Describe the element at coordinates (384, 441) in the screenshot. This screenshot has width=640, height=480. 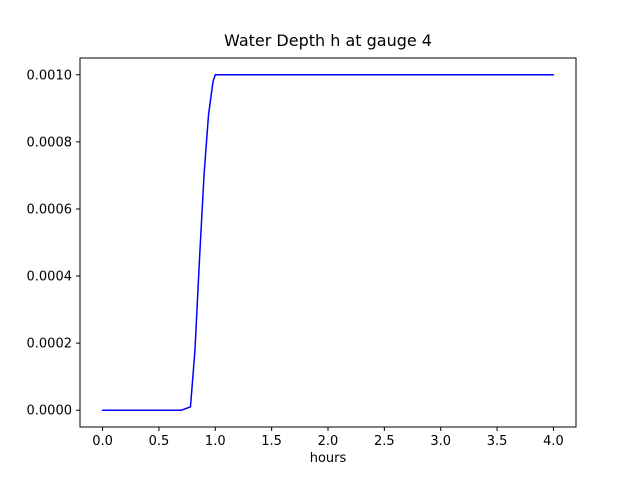
I see `x-tick-label: 2.5` at that location.